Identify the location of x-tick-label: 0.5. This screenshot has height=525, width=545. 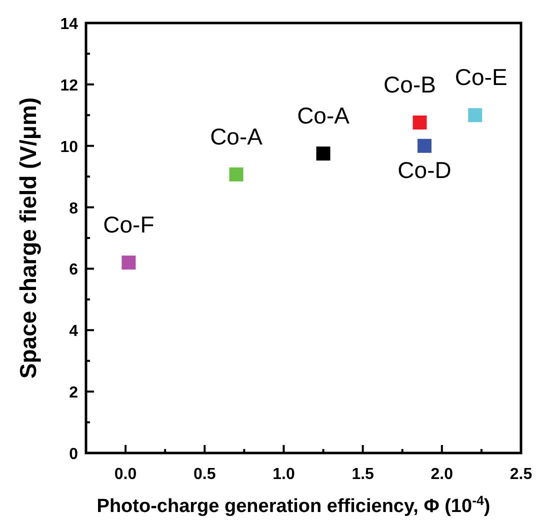
(205, 474).